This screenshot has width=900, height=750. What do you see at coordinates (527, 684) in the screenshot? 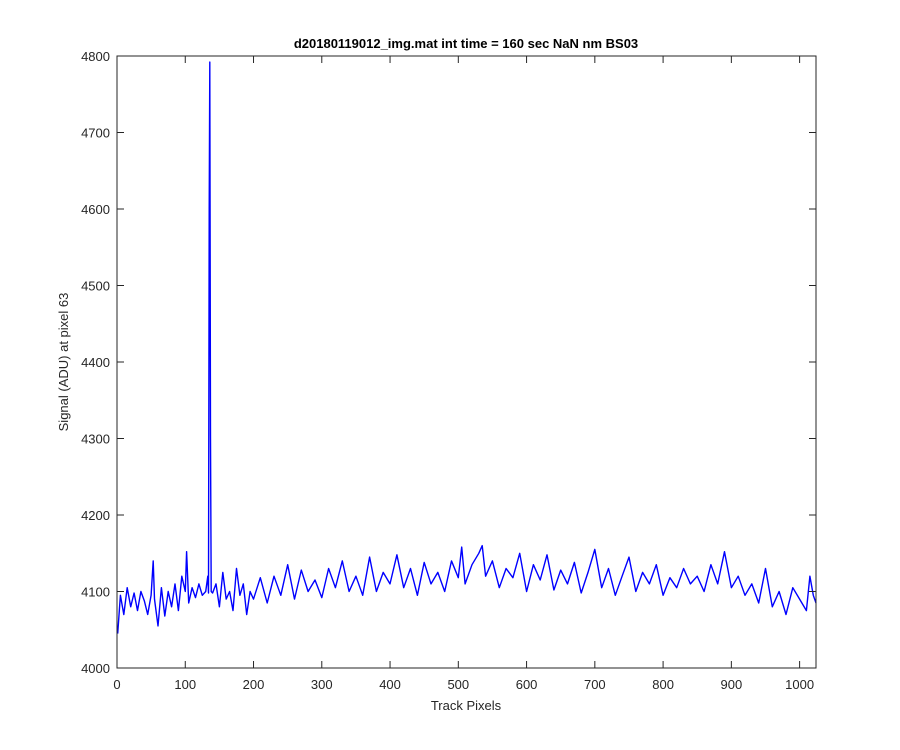
I see `x-tick-label: 600` at bounding box center [527, 684].